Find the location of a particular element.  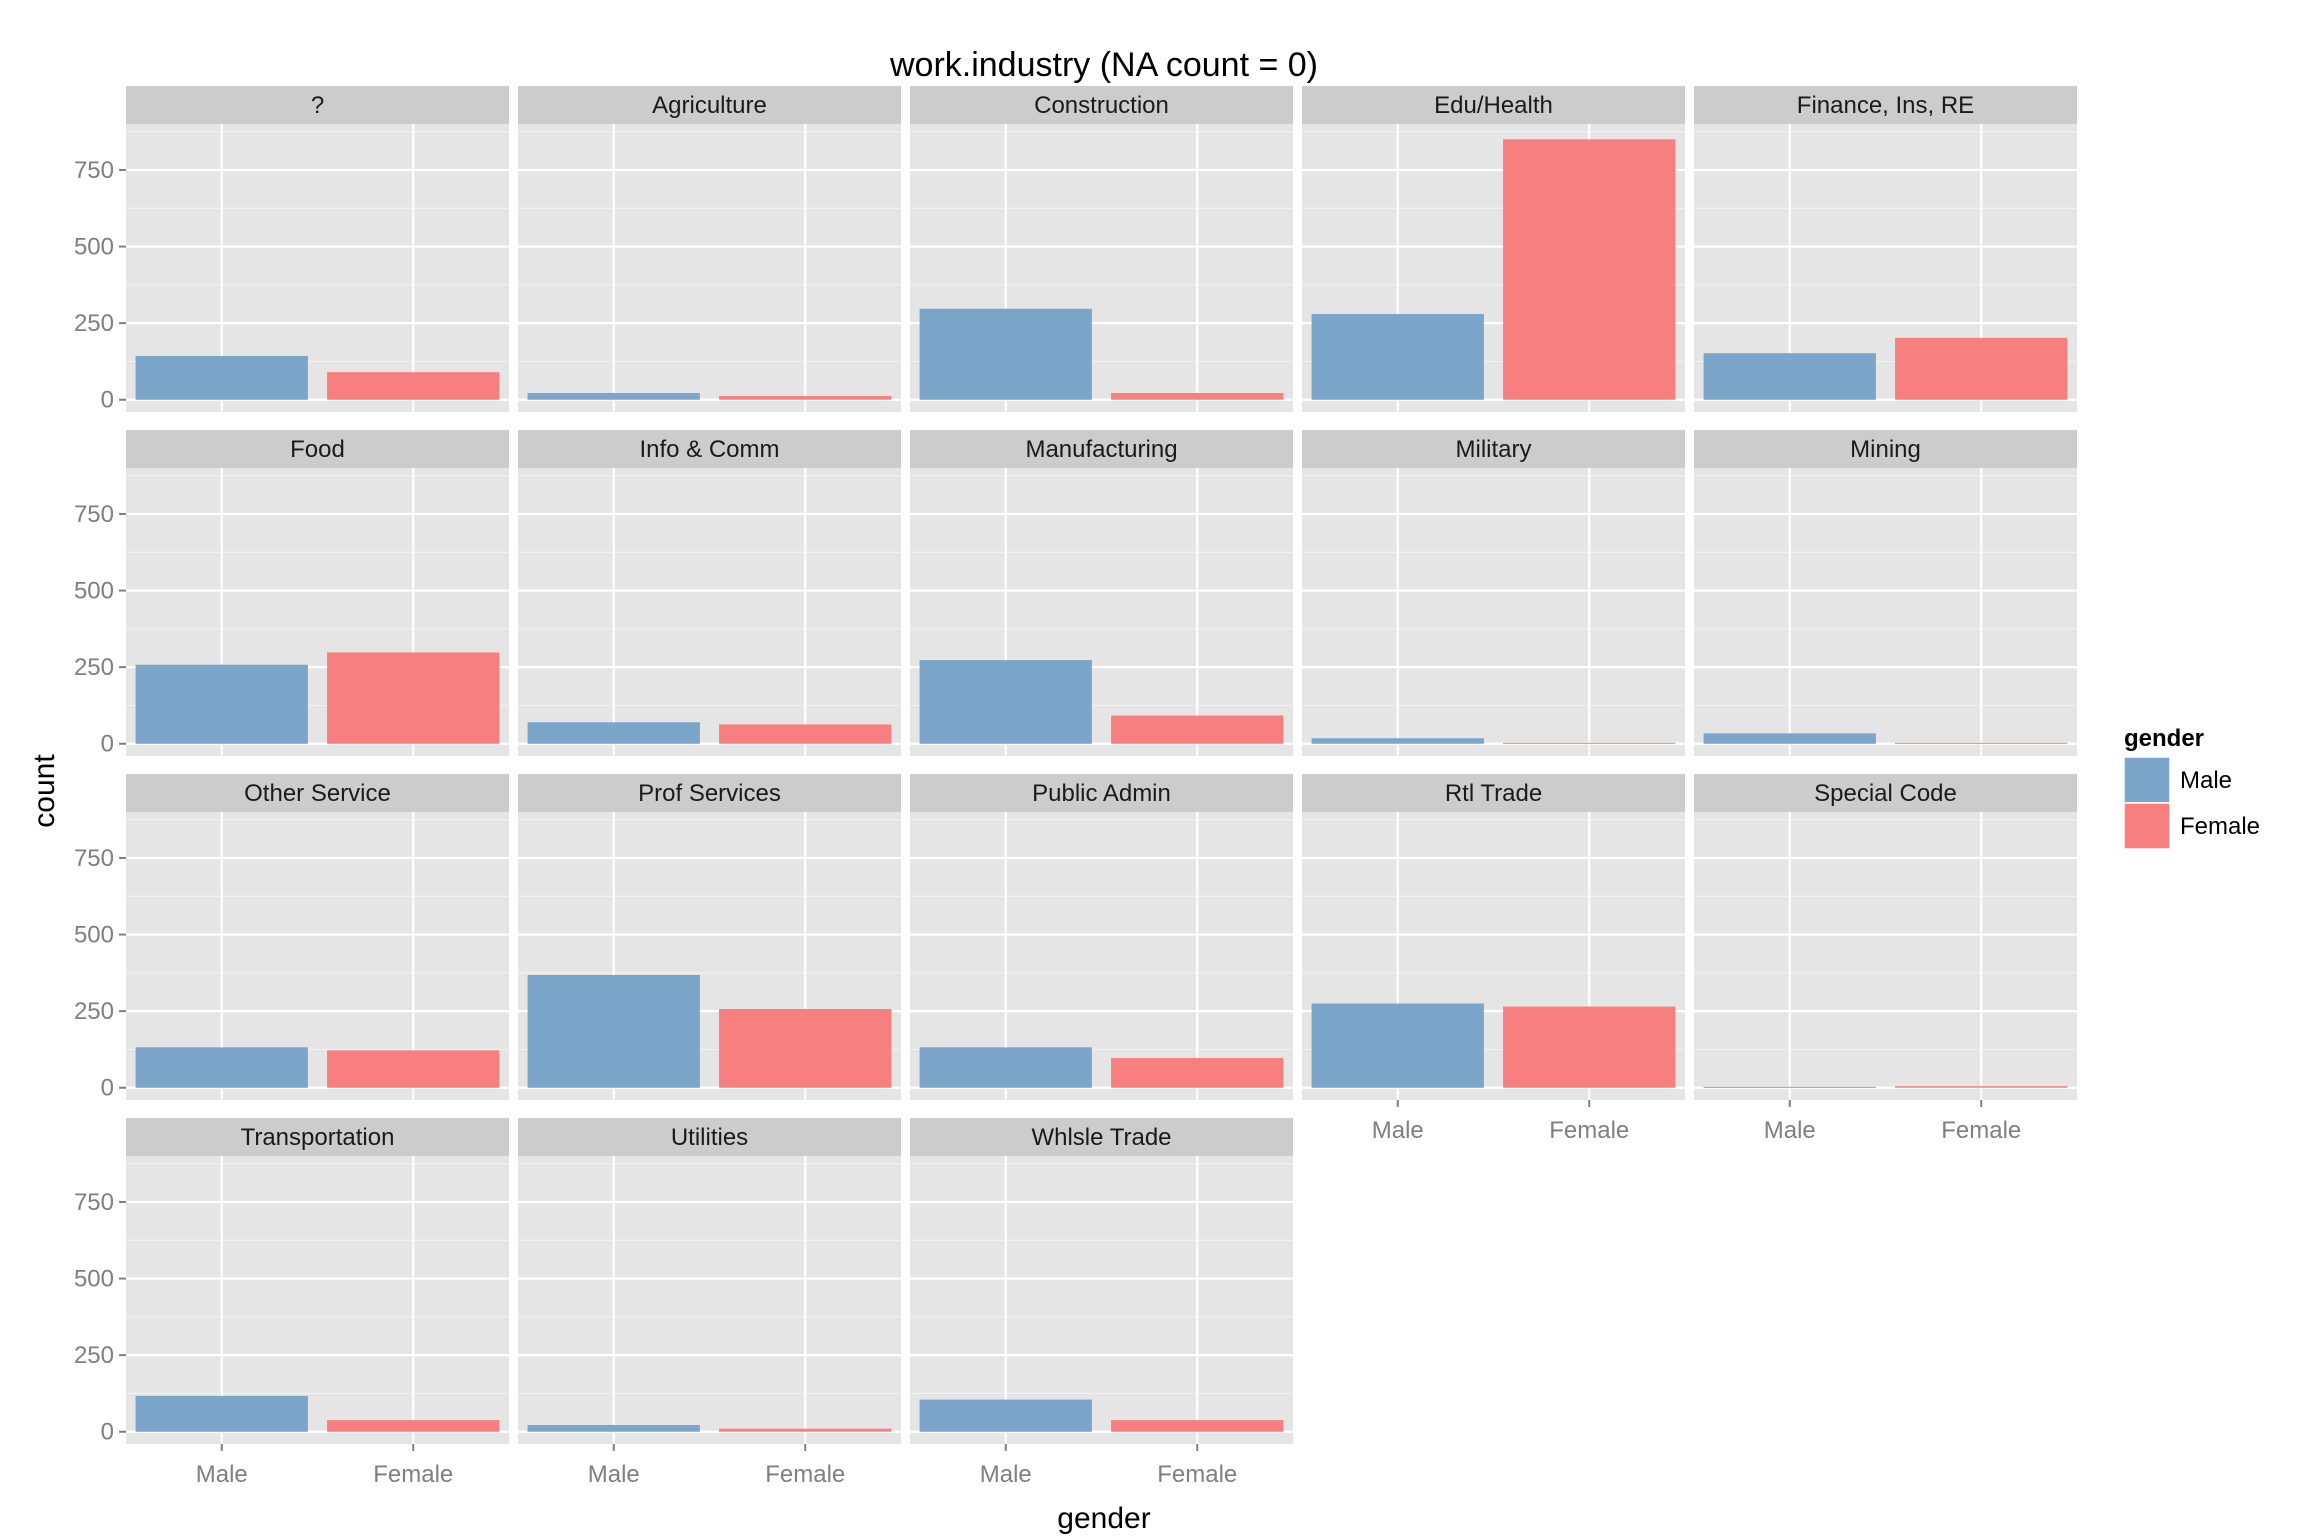

facet-strip-label: Public Admin is located at coordinates (1101, 793).